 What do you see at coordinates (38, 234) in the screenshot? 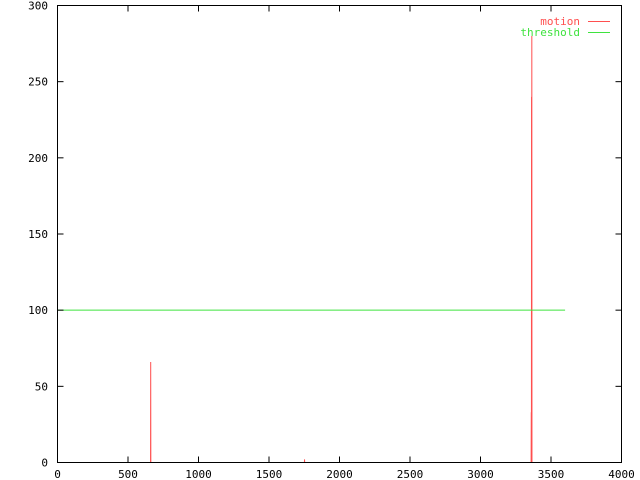
I see `y-tick-label: 150` at bounding box center [38, 234].